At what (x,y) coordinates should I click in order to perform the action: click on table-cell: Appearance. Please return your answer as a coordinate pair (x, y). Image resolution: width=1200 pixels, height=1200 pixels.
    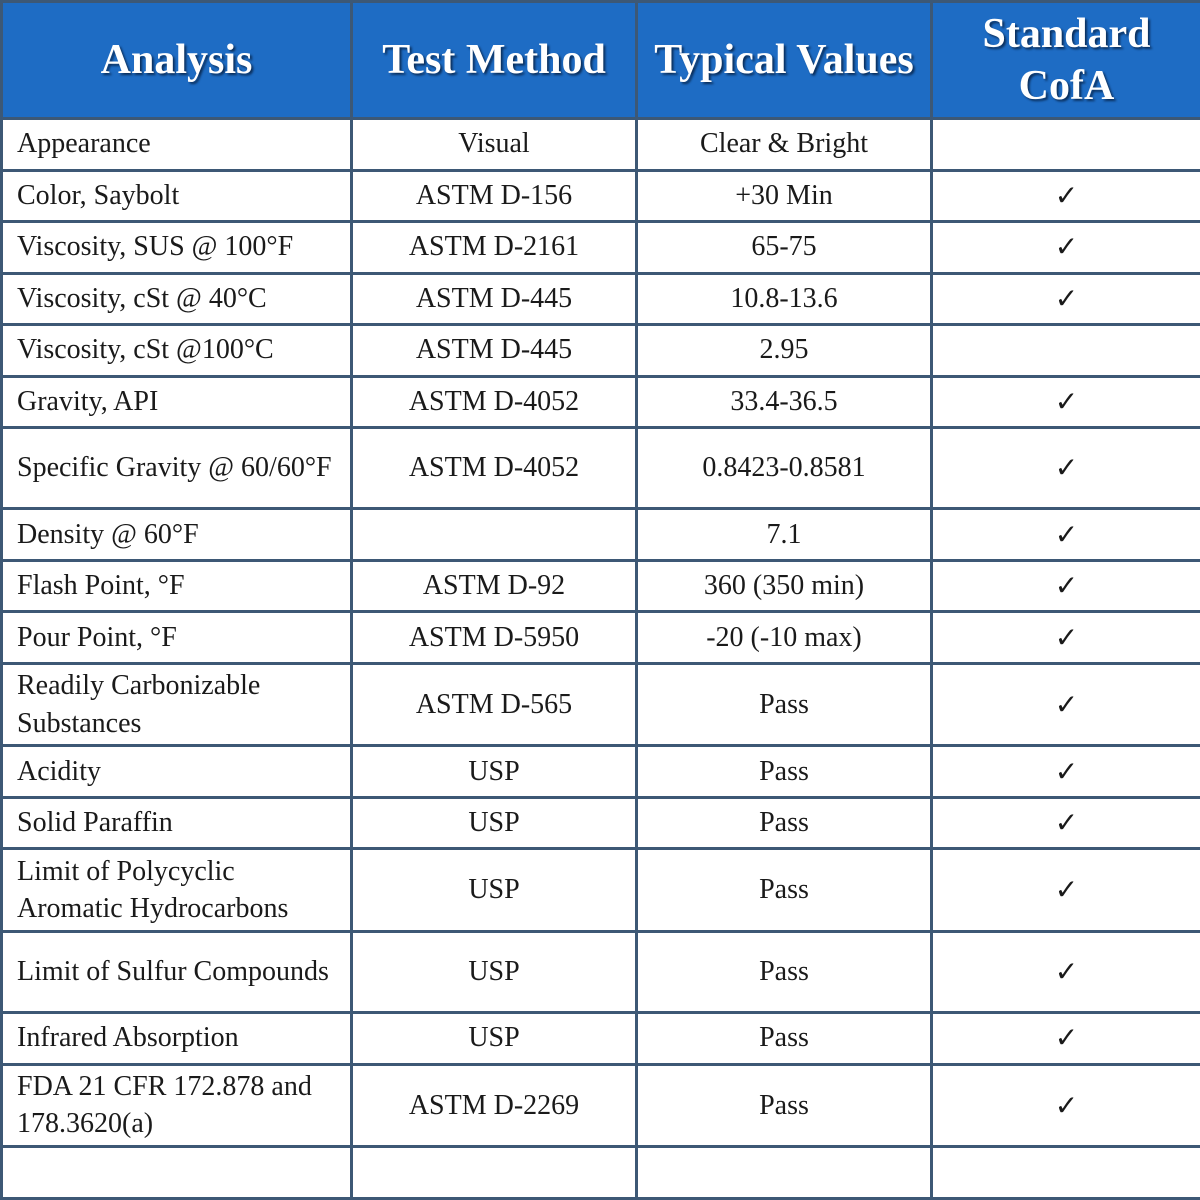
    Looking at the image, I should click on (176, 144).